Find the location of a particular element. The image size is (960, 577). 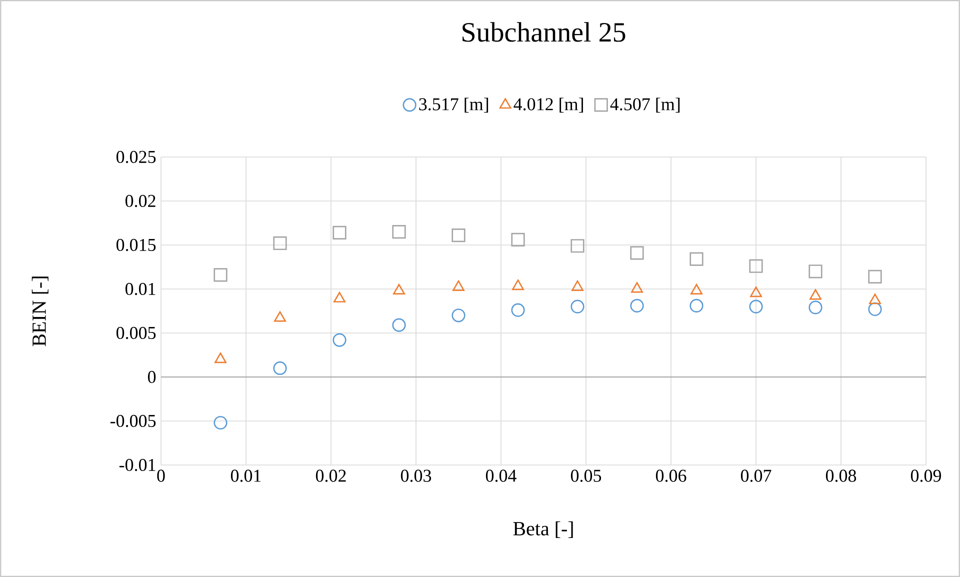

y-tick-label: 0.005 is located at coordinates (136, 333).